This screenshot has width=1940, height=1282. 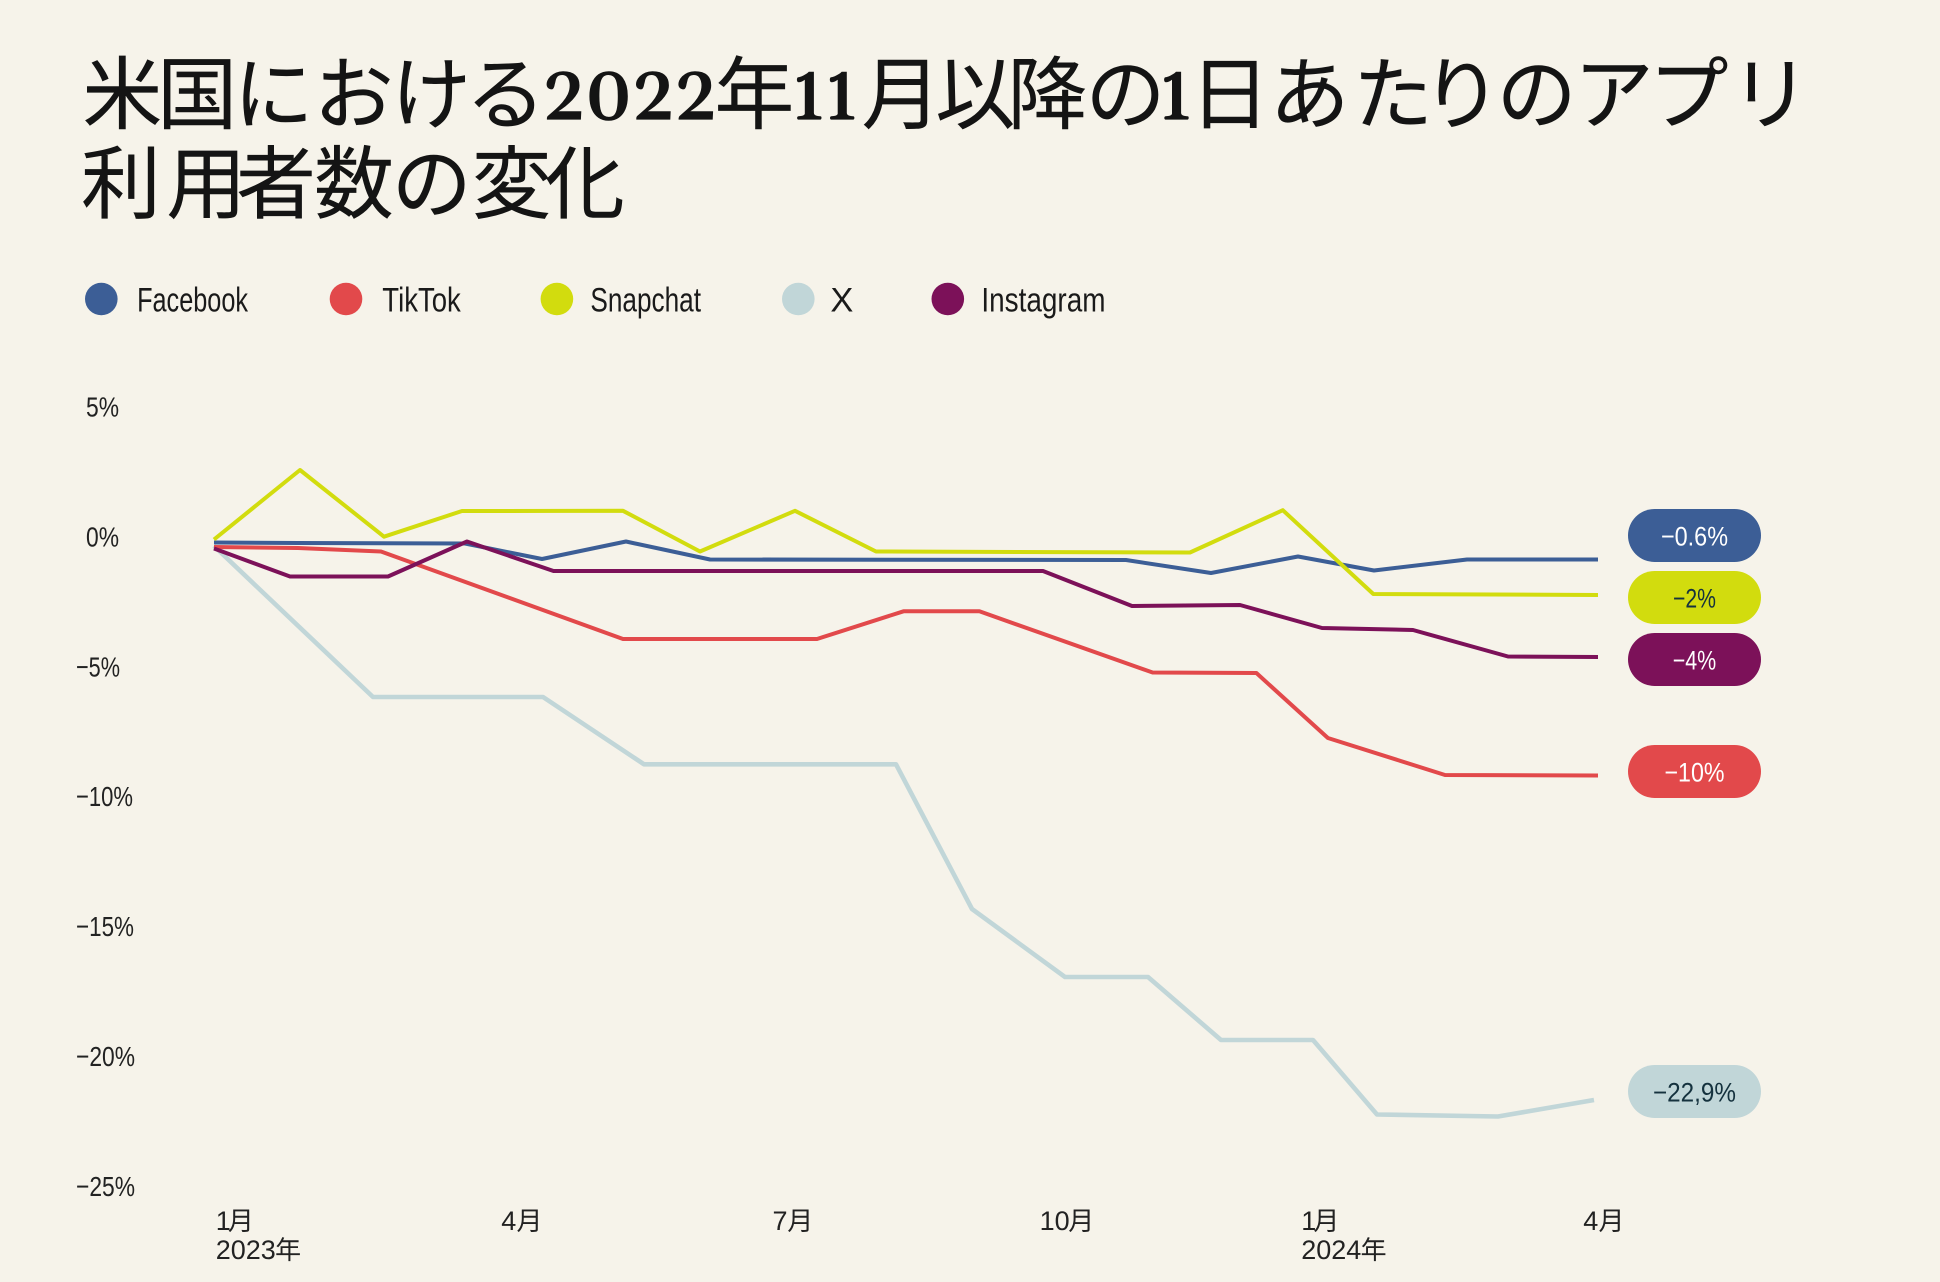 I want to click on svg-text: −5%, so click(x=98, y=666).